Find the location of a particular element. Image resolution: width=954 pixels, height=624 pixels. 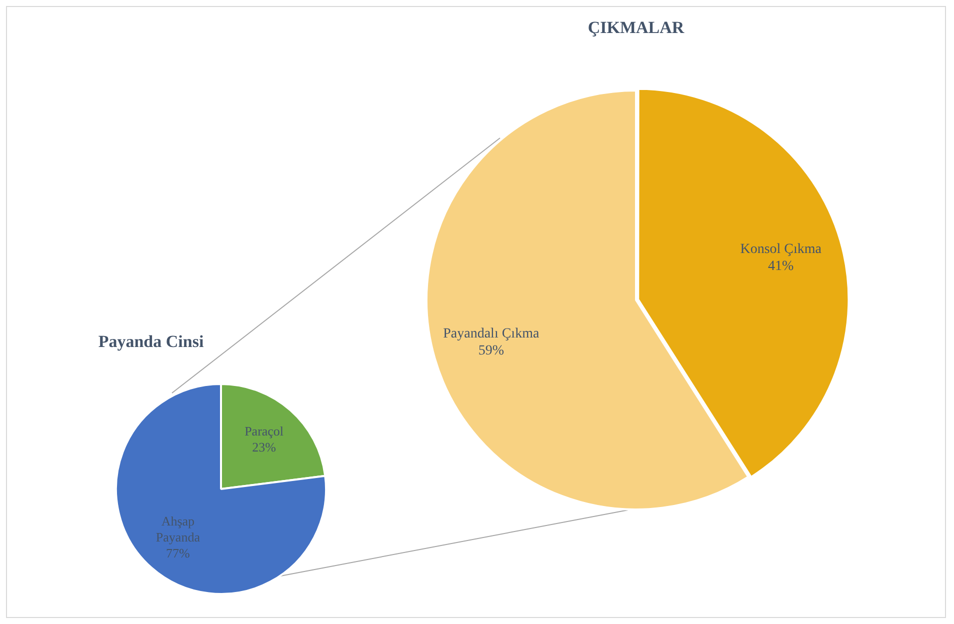

slice-label: Ahşap Payanda is located at coordinates (178, 528).